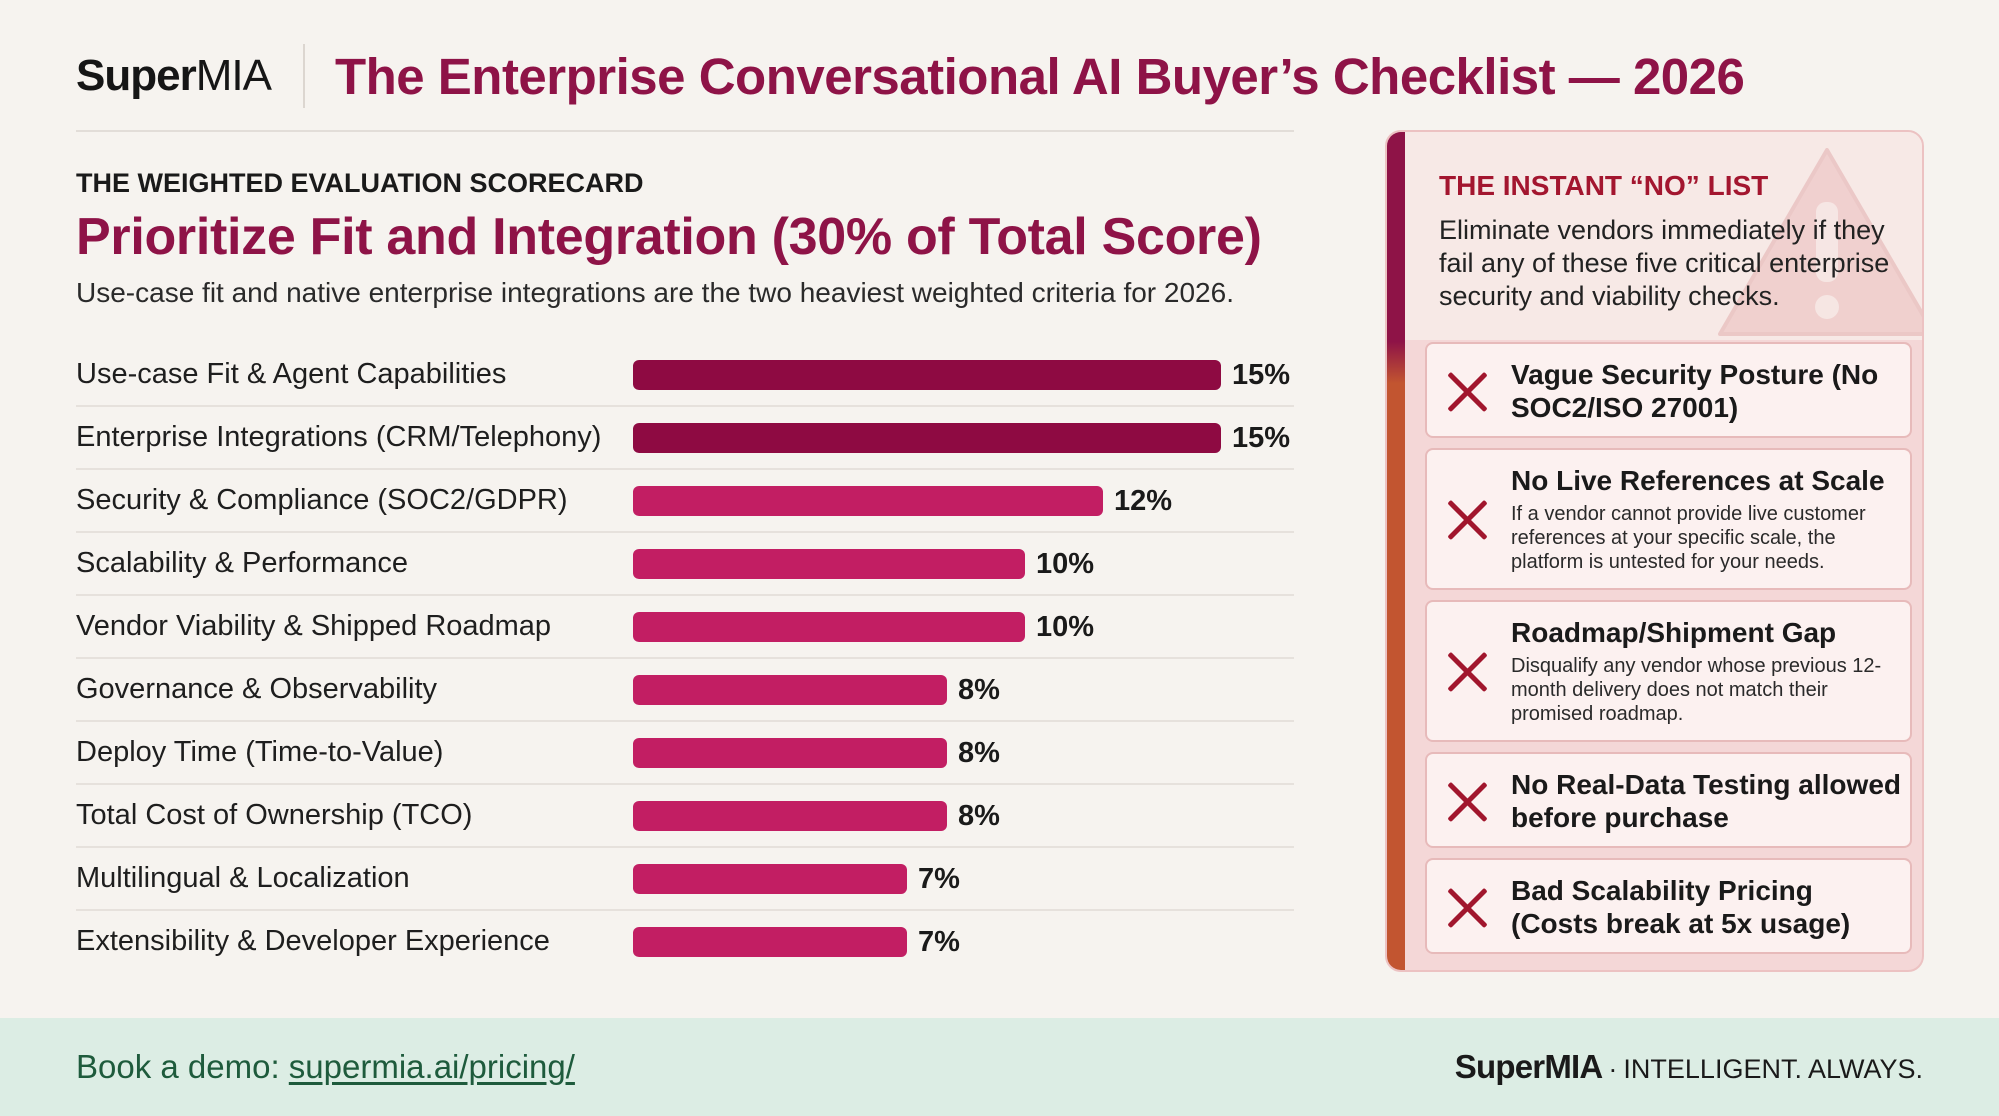 The image size is (1999, 1116). Describe the element at coordinates (257, 689) in the screenshot. I see `category-label: Governance & Observability` at that location.